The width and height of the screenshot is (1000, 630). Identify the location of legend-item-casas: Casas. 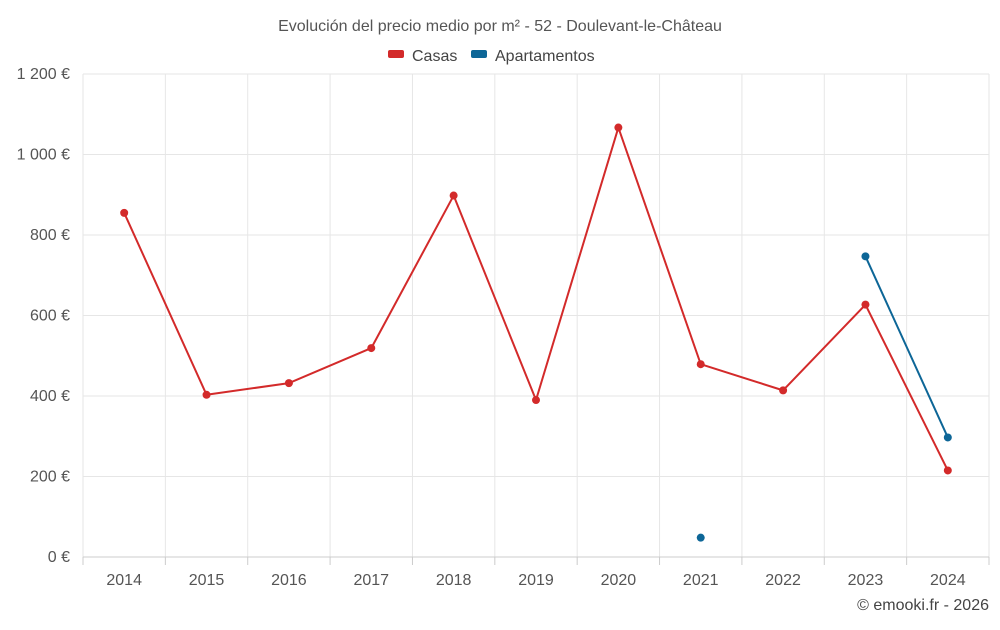
(422, 56).